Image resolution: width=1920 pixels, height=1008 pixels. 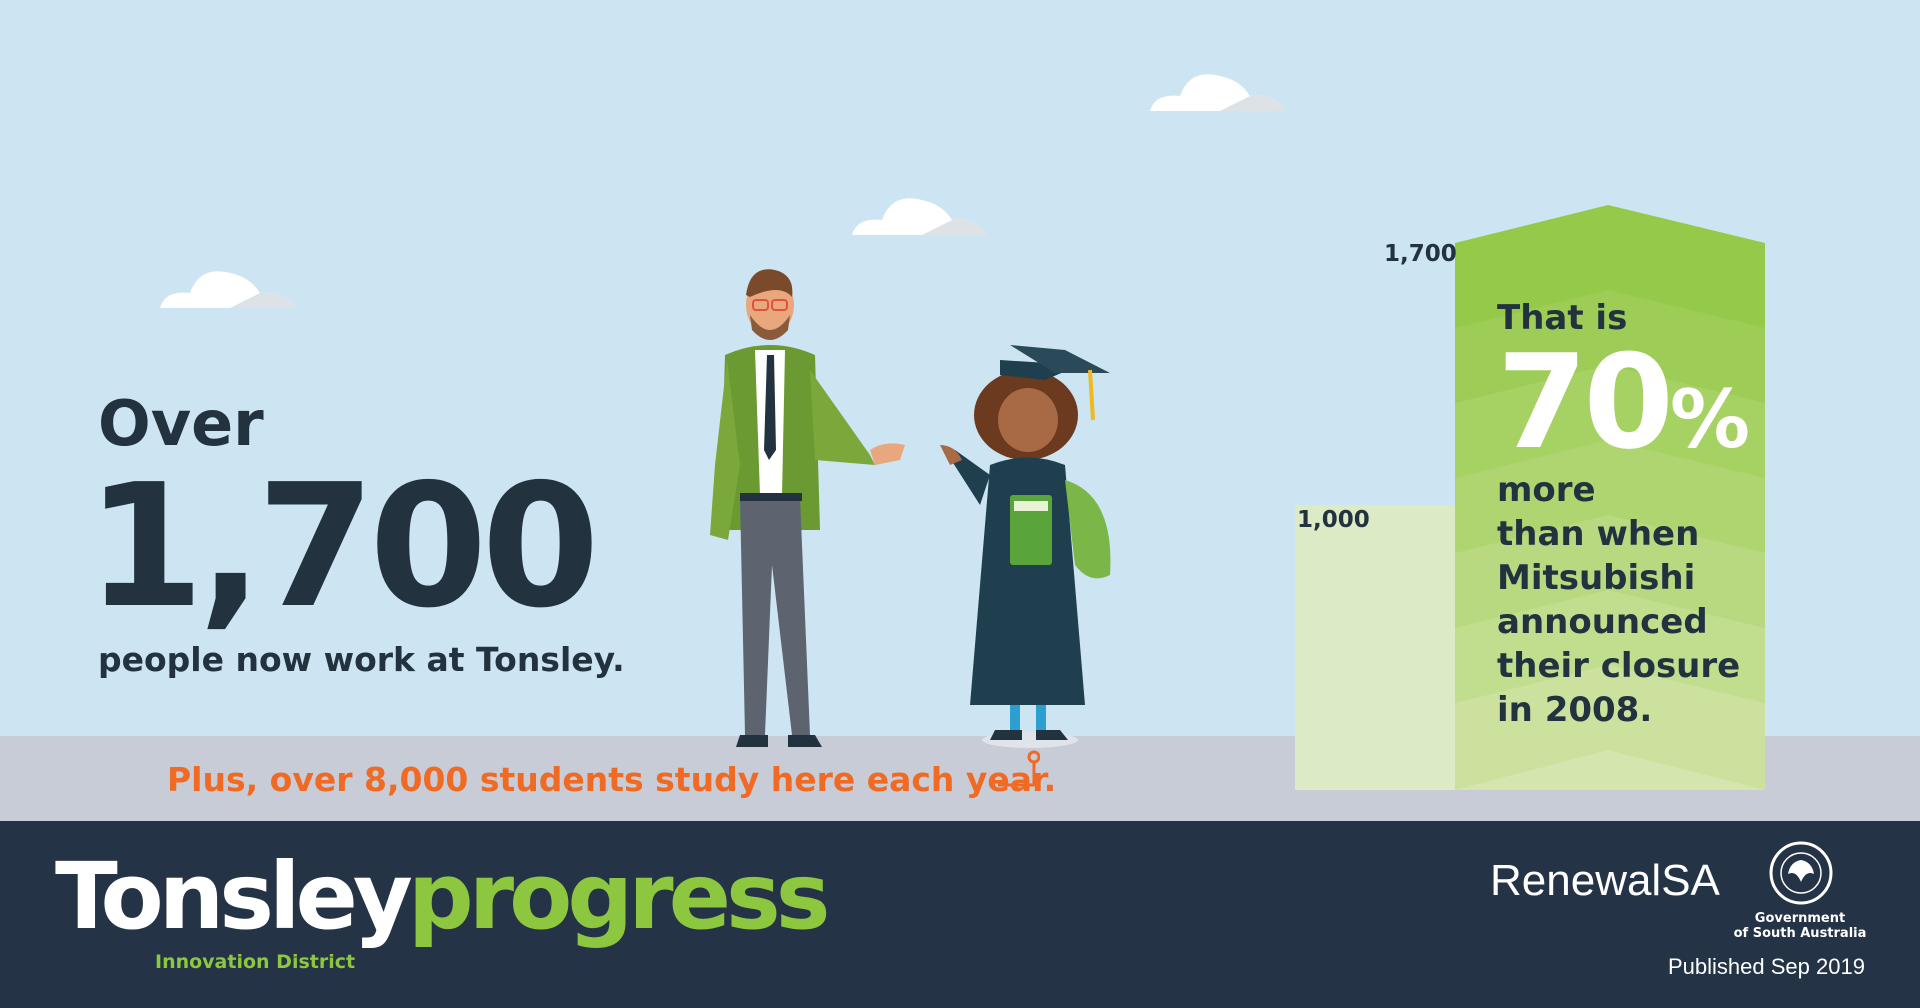 What do you see at coordinates (807, 508) in the screenshot?
I see `man-figure` at bounding box center [807, 508].